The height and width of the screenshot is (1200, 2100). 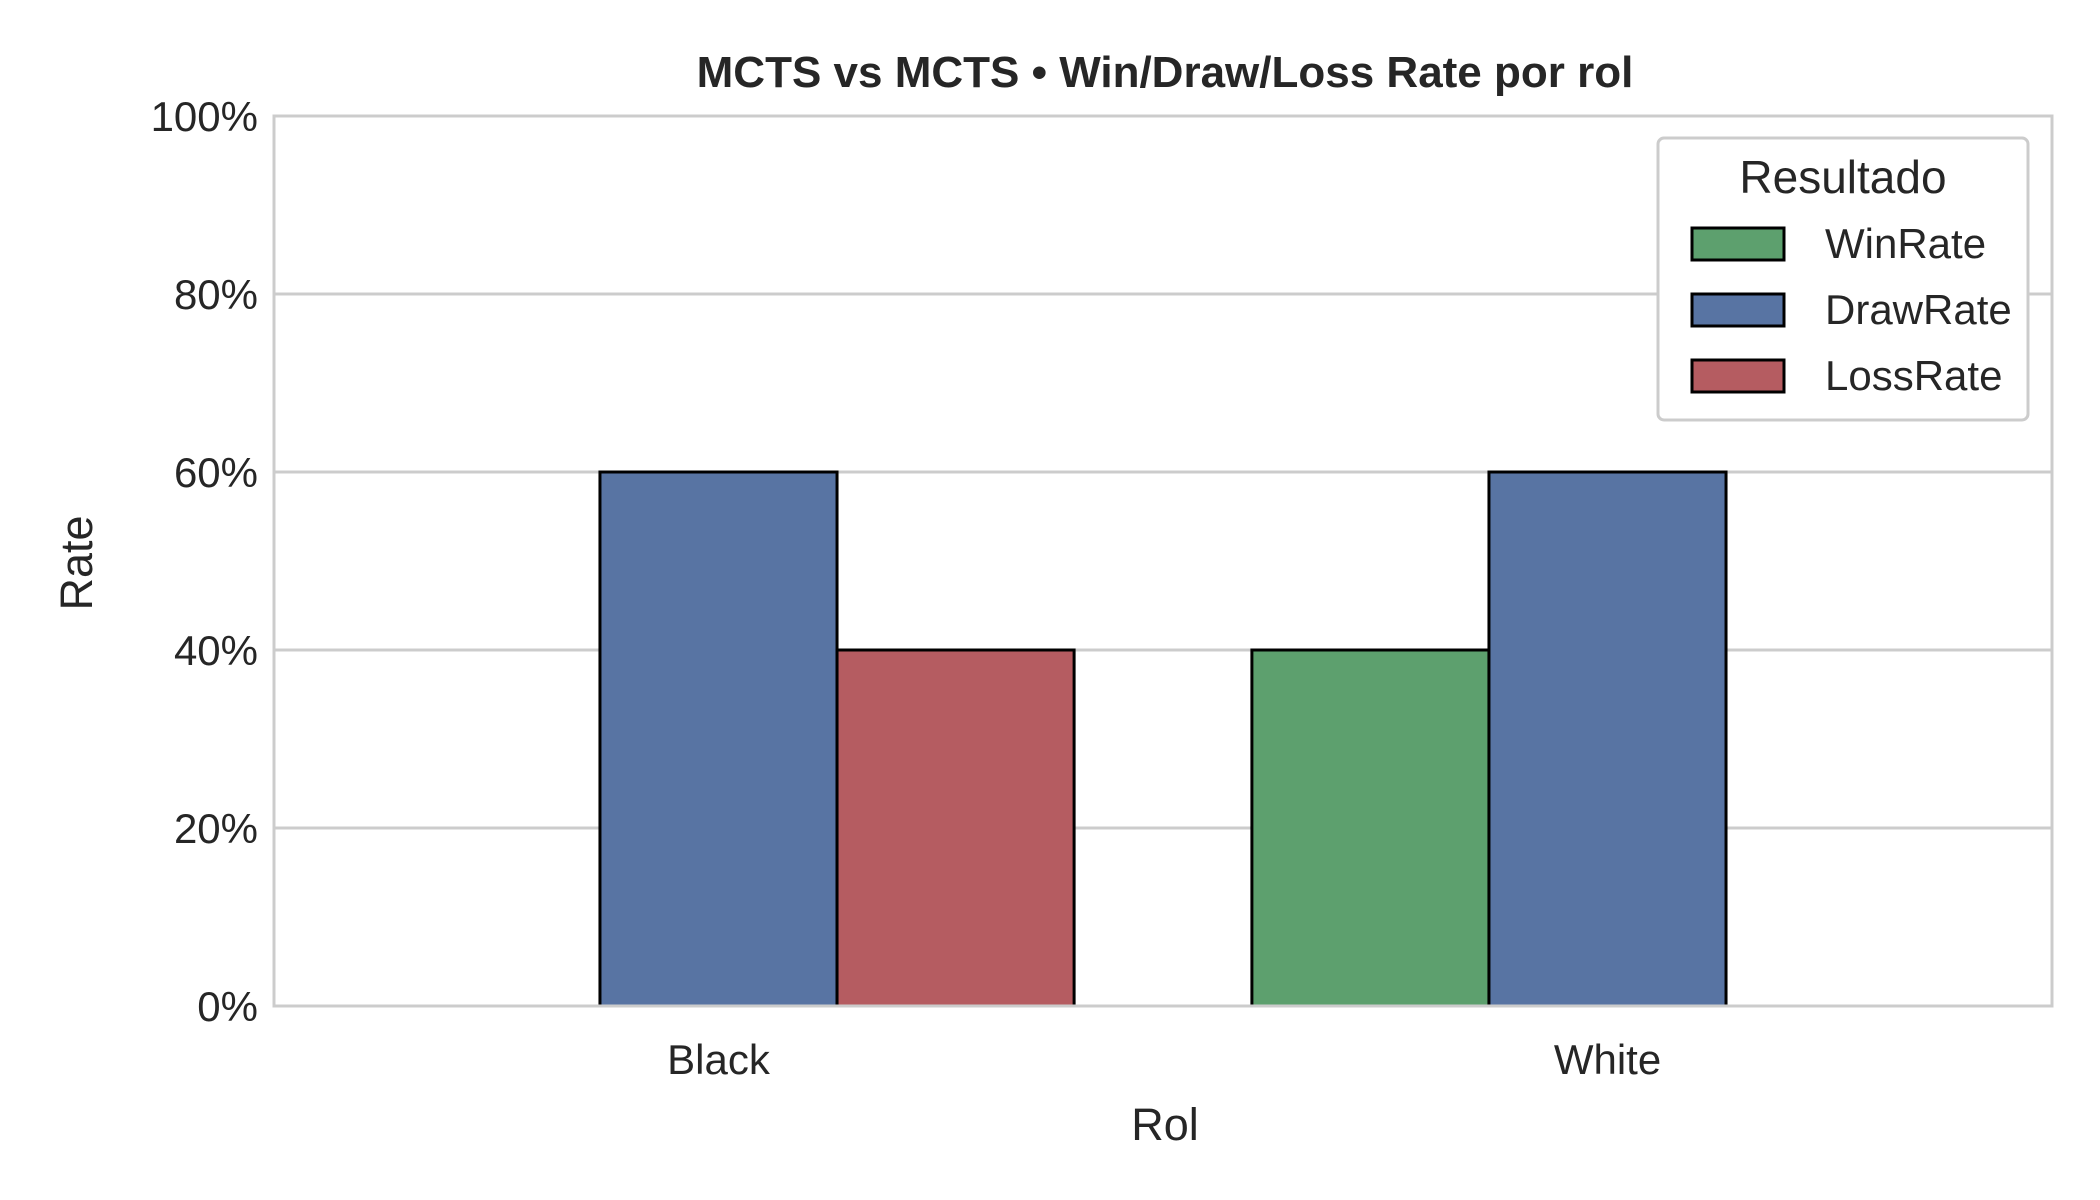 I want to click on legend-box, so click(x=1843, y=279).